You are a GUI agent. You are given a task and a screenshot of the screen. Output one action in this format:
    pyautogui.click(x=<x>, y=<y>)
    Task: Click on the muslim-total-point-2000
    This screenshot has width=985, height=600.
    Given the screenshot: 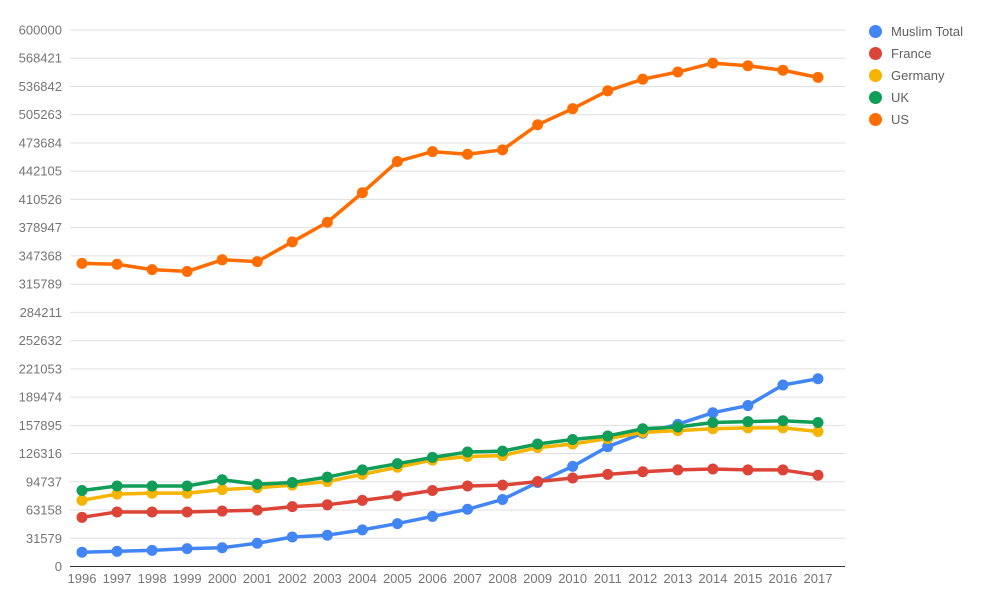 What is the action you would take?
    pyautogui.click(x=222, y=548)
    